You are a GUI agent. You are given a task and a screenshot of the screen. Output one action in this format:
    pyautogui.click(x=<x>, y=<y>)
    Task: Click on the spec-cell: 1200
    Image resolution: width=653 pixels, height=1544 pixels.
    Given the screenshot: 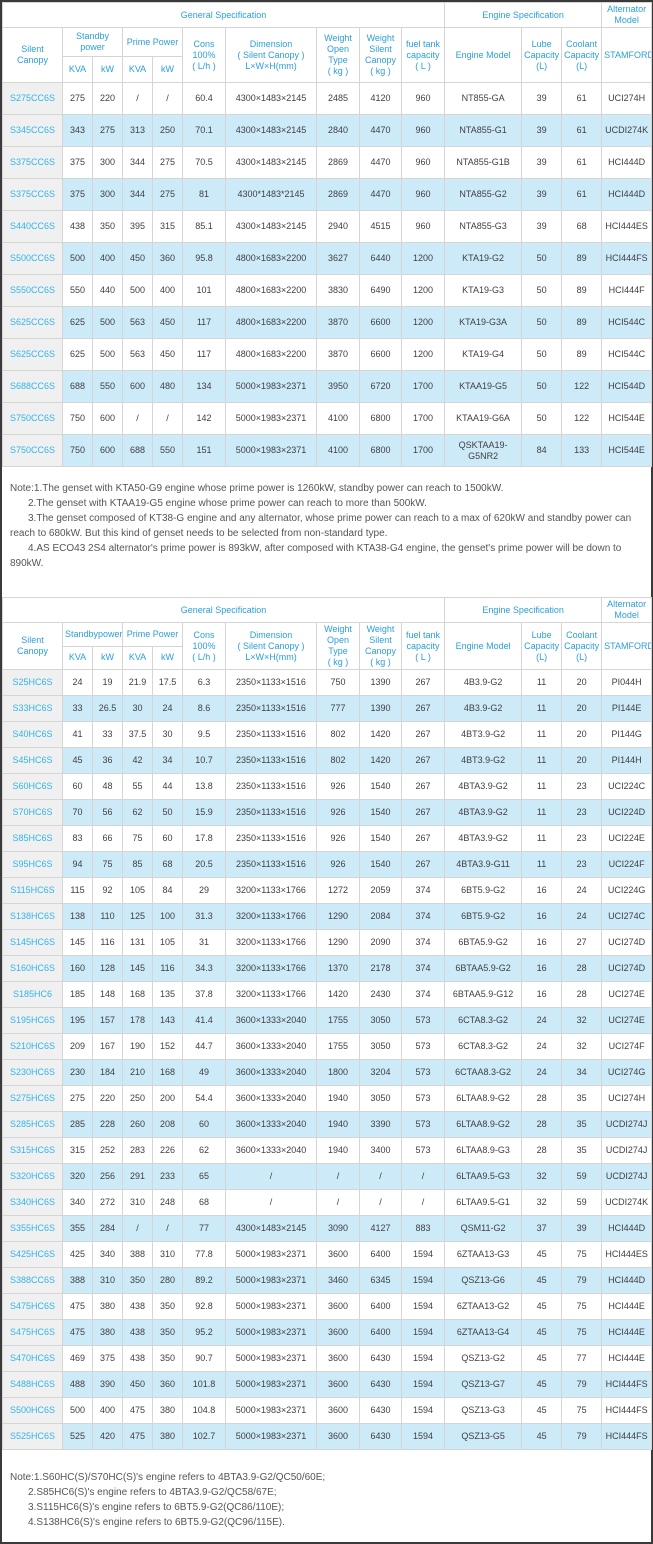 What is the action you would take?
    pyautogui.click(x=423, y=322)
    